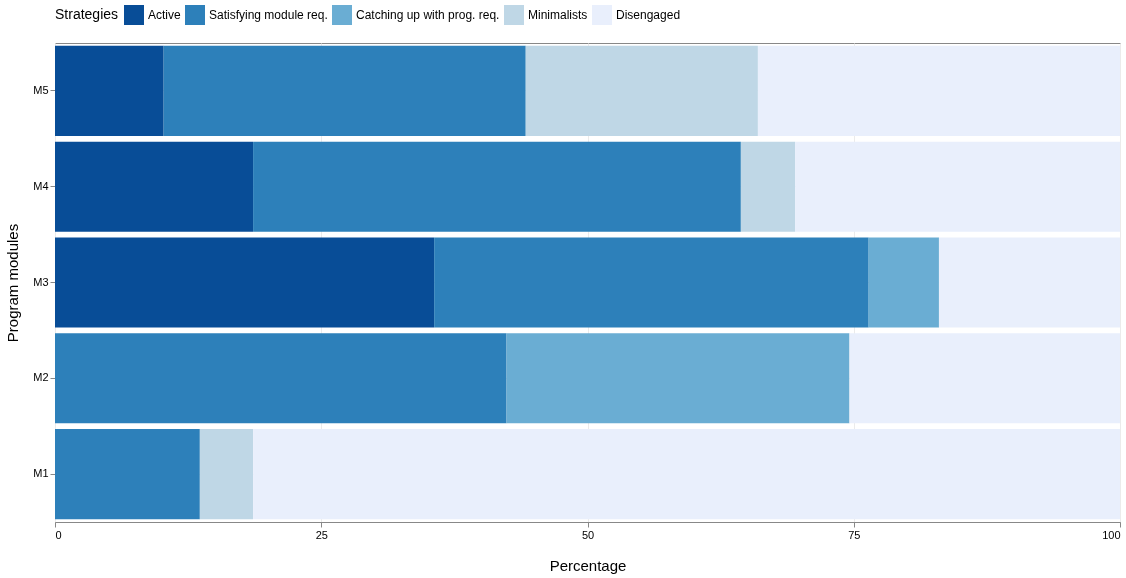 This screenshot has width=1126, height=578. What do you see at coordinates (41, 185) in the screenshot?
I see `y-tick-label: M4` at bounding box center [41, 185].